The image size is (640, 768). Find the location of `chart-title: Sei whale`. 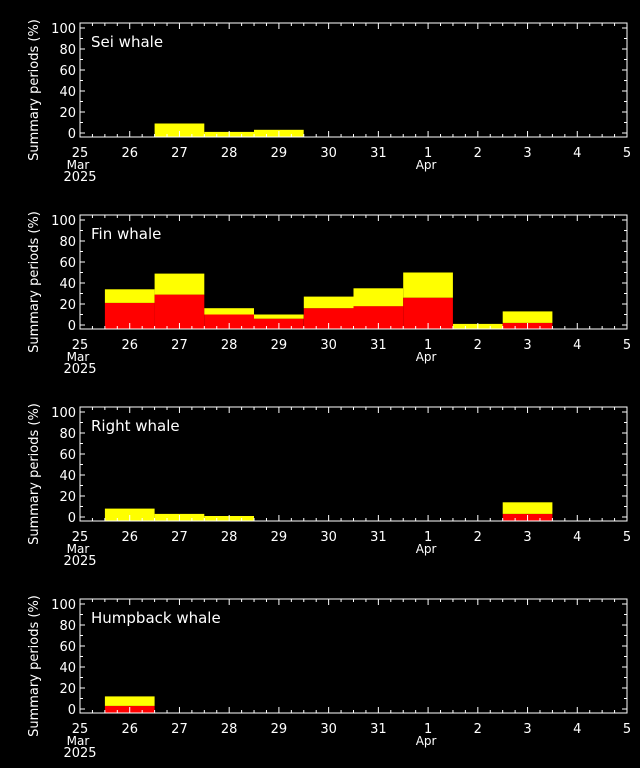

chart-title: Sei whale is located at coordinates (127, 42).